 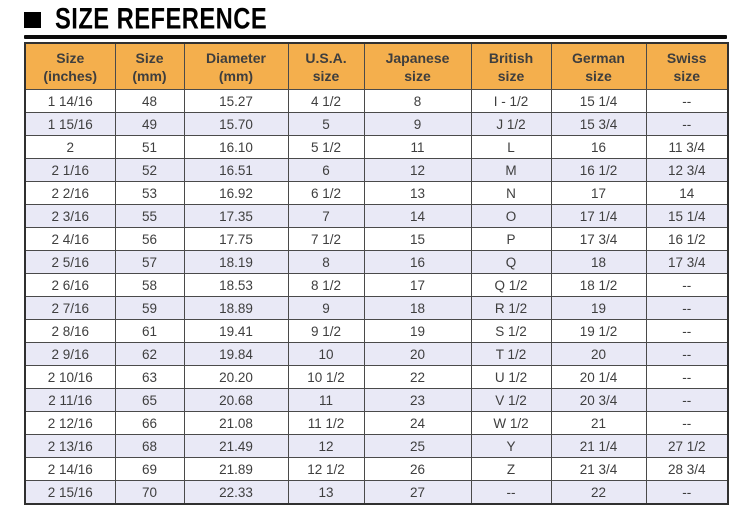 I want to click on cell: P, so click(x=511, y=239).